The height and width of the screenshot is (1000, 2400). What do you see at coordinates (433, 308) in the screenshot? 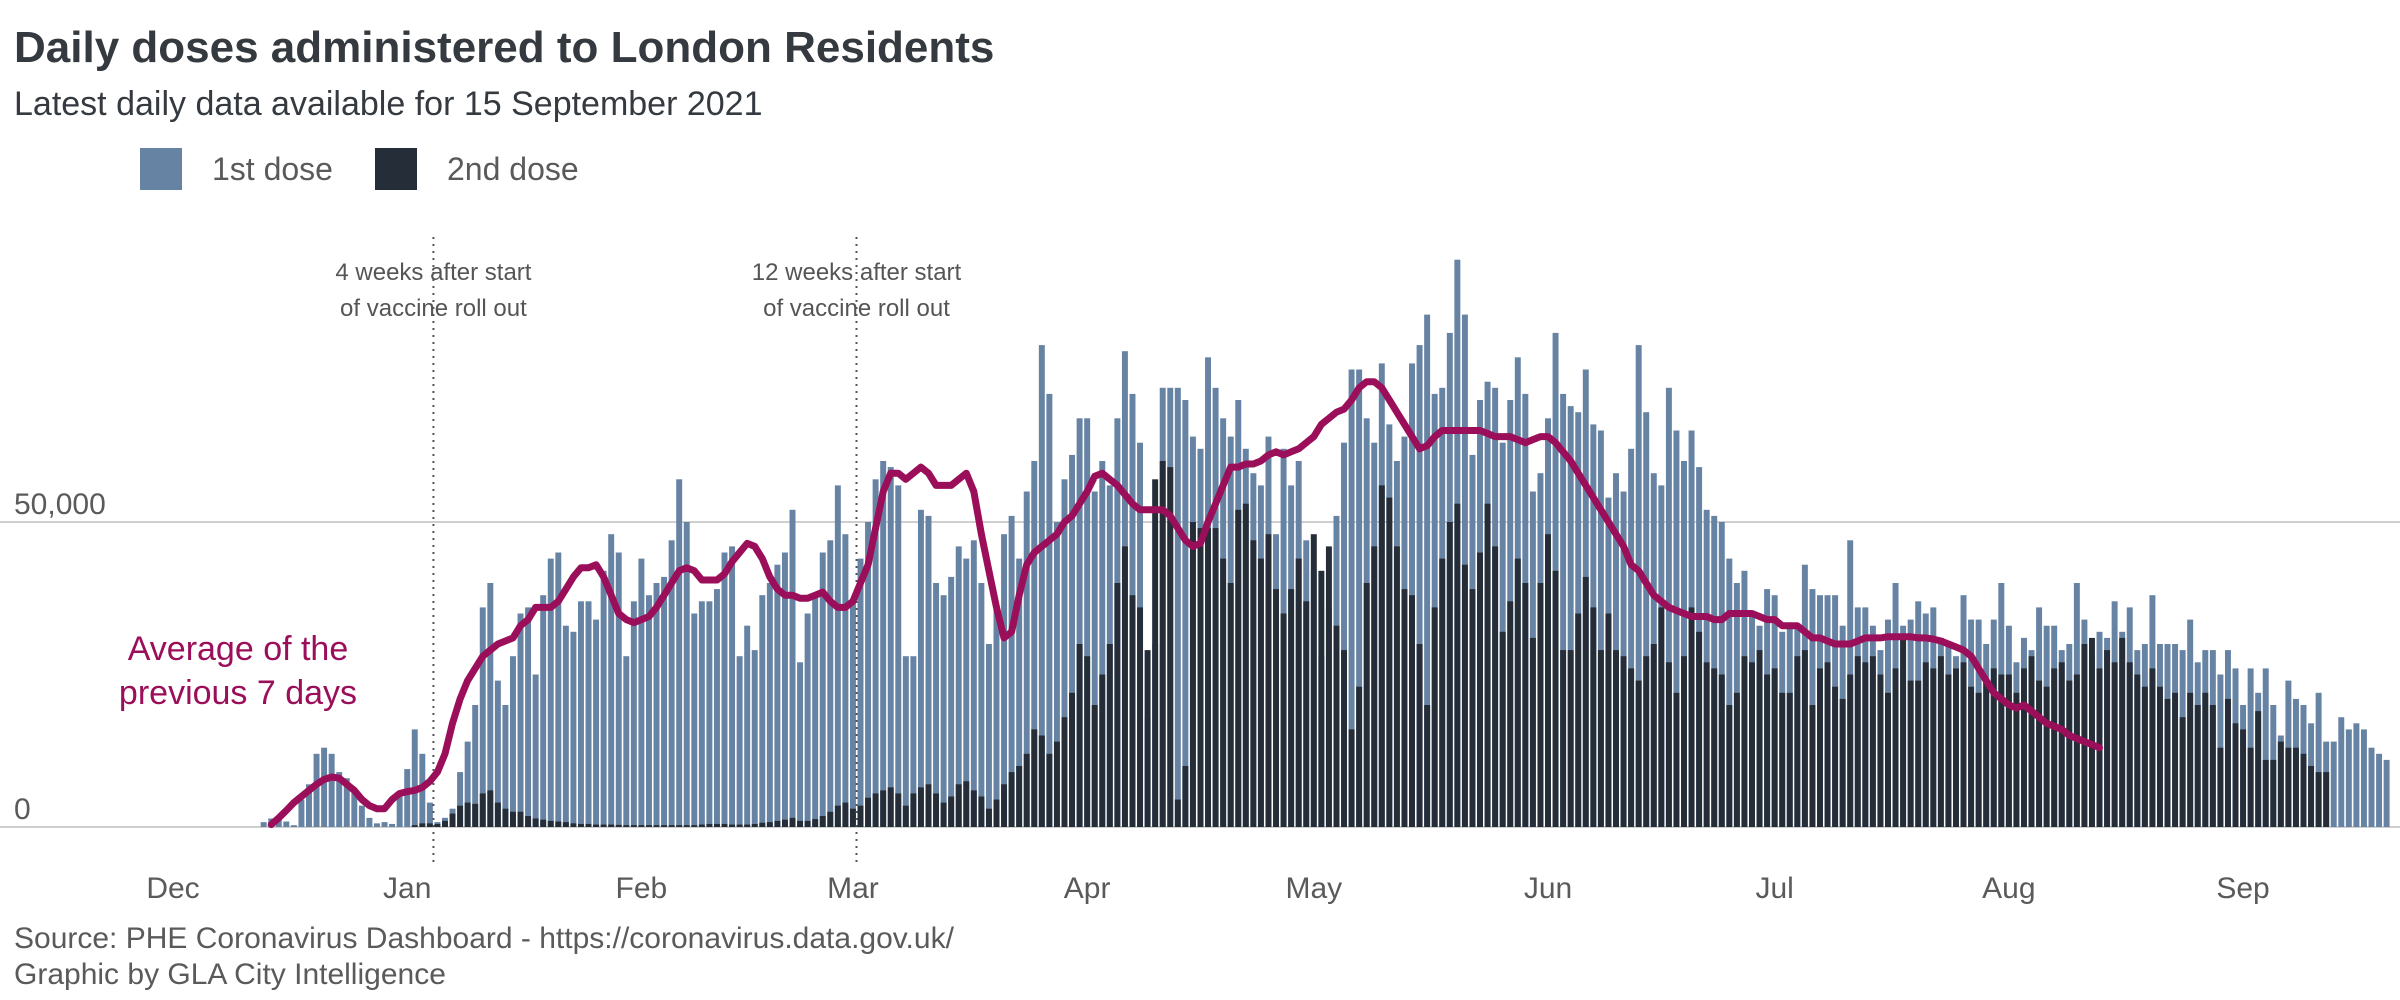
I see `vline-annotation-label: of vaccine roll out` at bounding box center [433, 308].